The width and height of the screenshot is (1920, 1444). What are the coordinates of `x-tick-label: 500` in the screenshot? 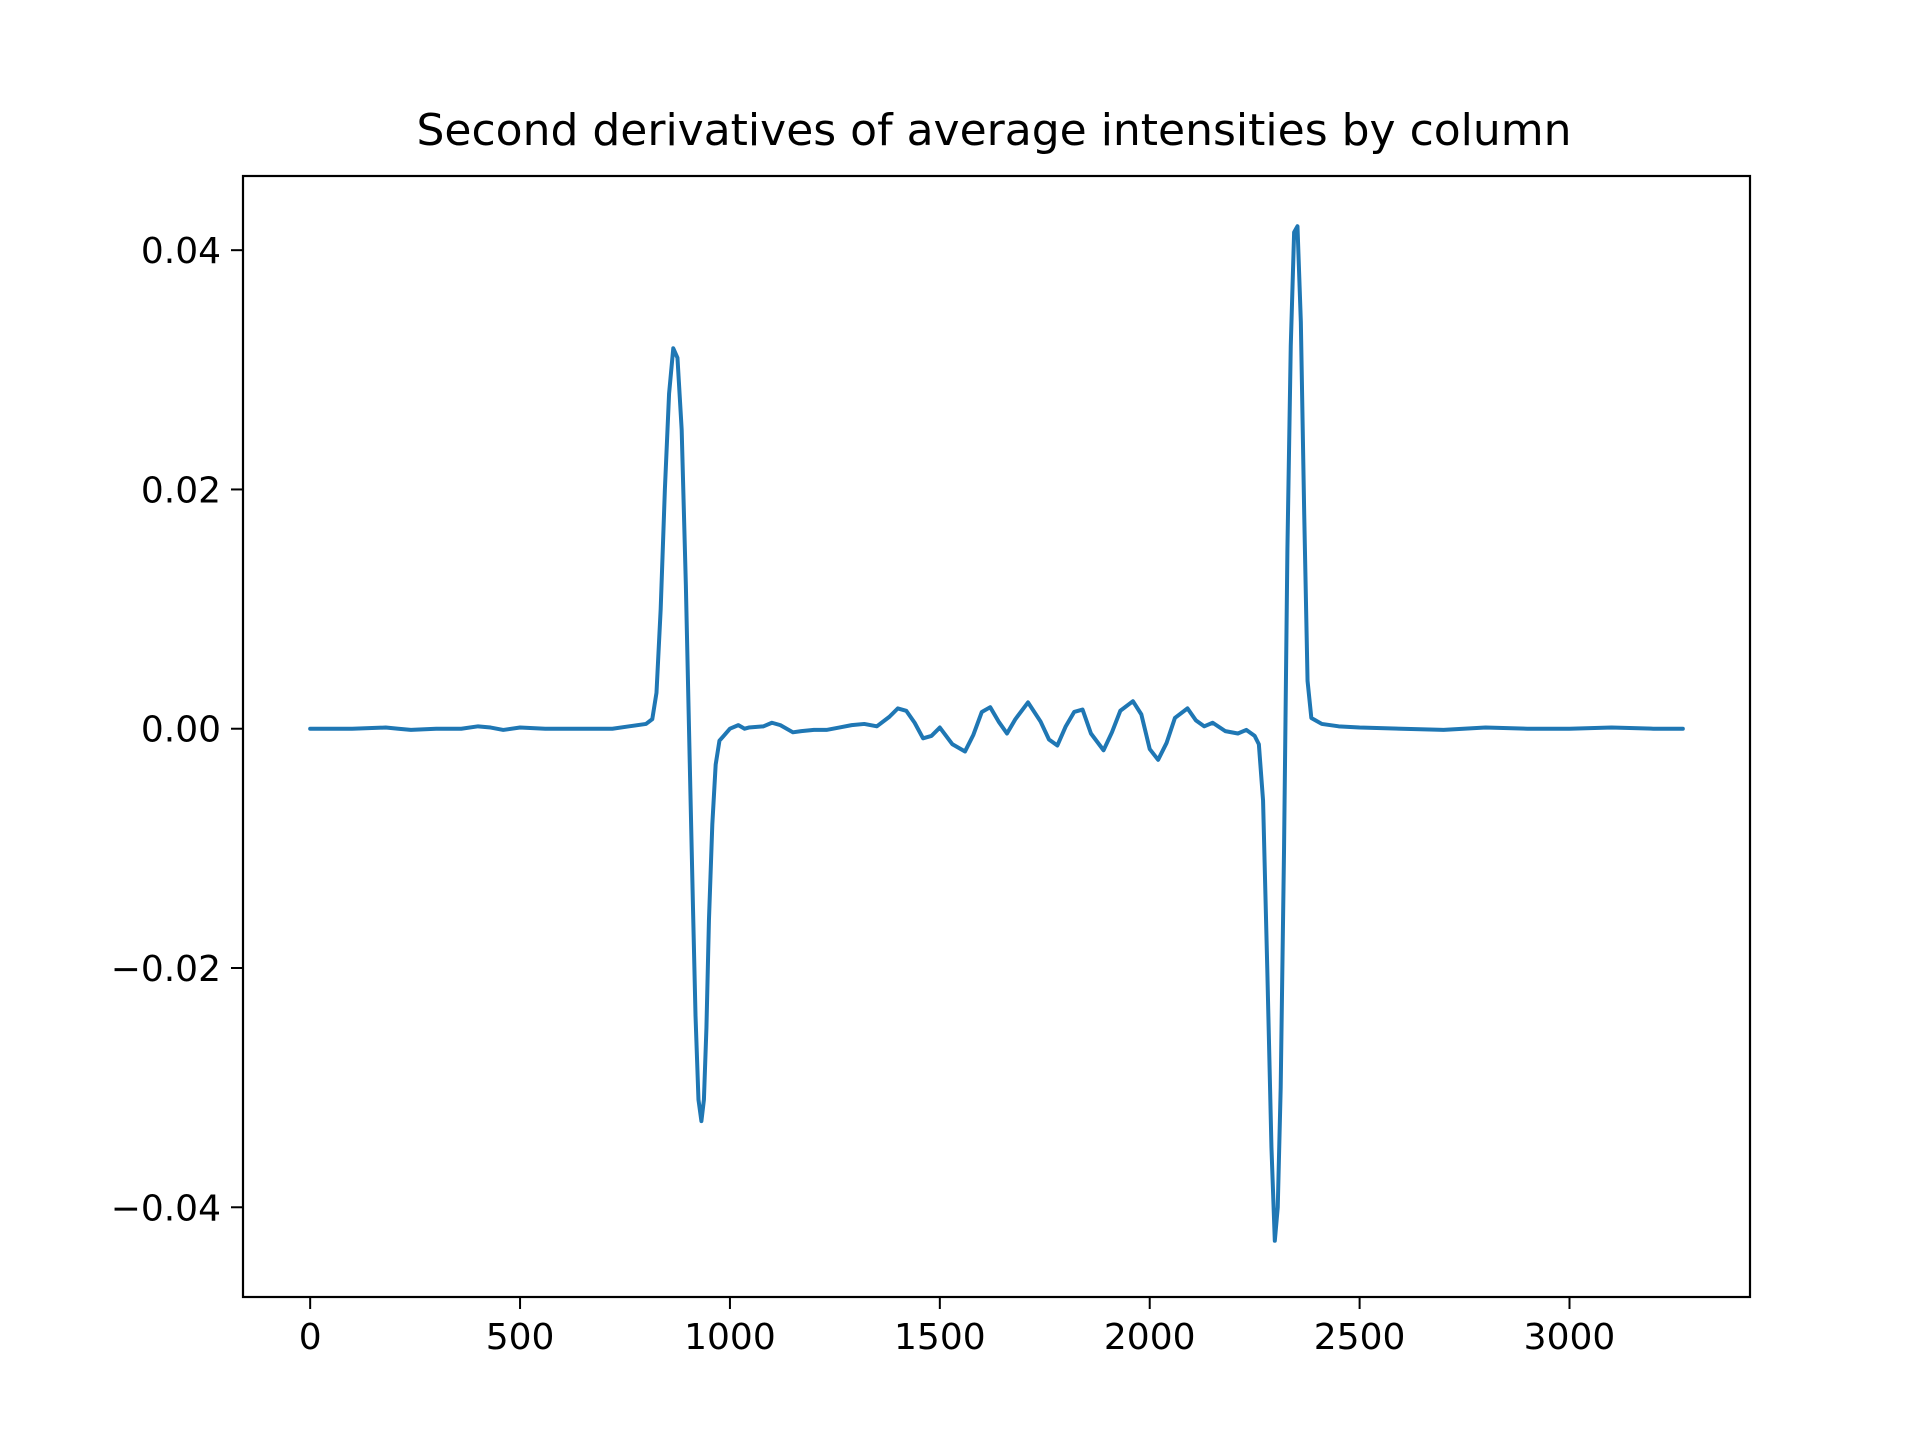 It's located at (520, 1337).